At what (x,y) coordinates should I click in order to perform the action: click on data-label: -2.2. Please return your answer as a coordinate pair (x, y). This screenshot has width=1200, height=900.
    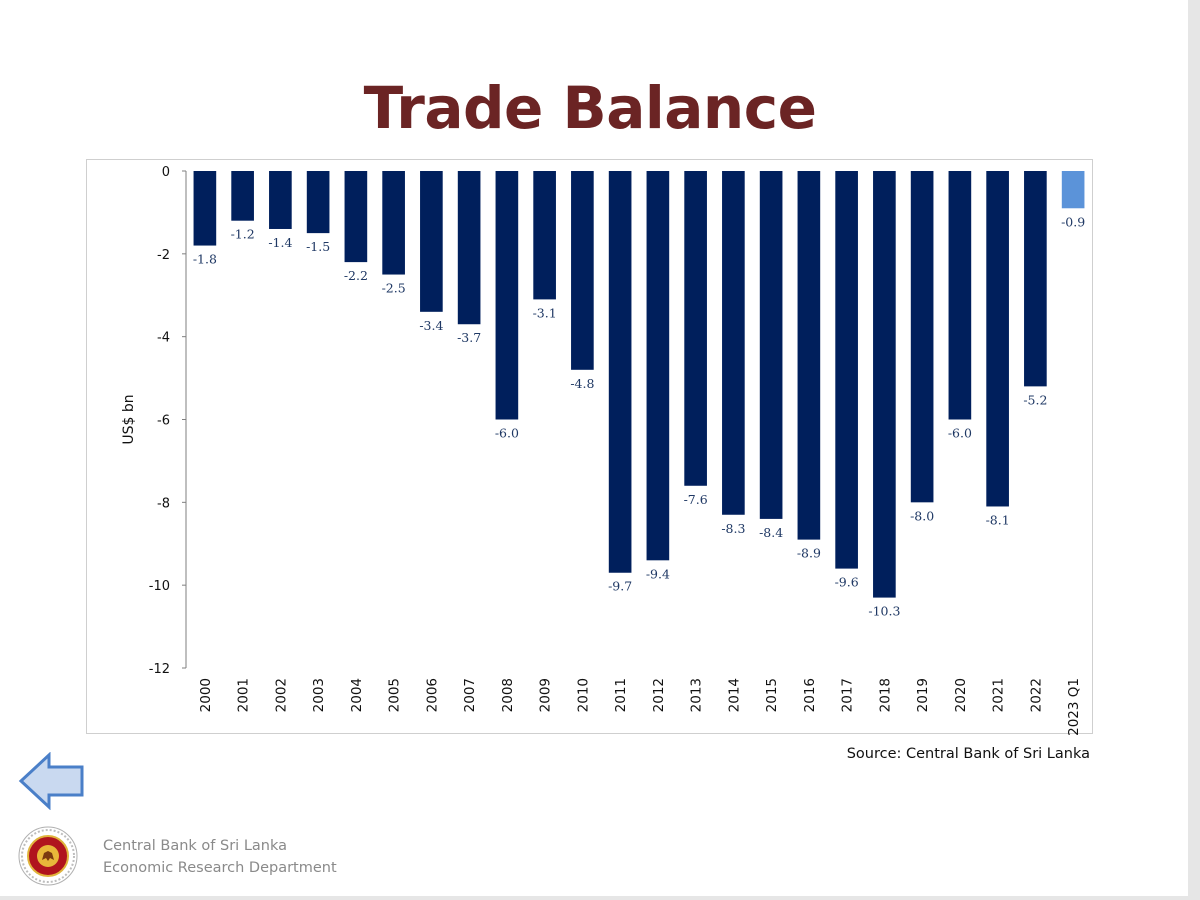
    Looking at the image, I should click on (356, 275).